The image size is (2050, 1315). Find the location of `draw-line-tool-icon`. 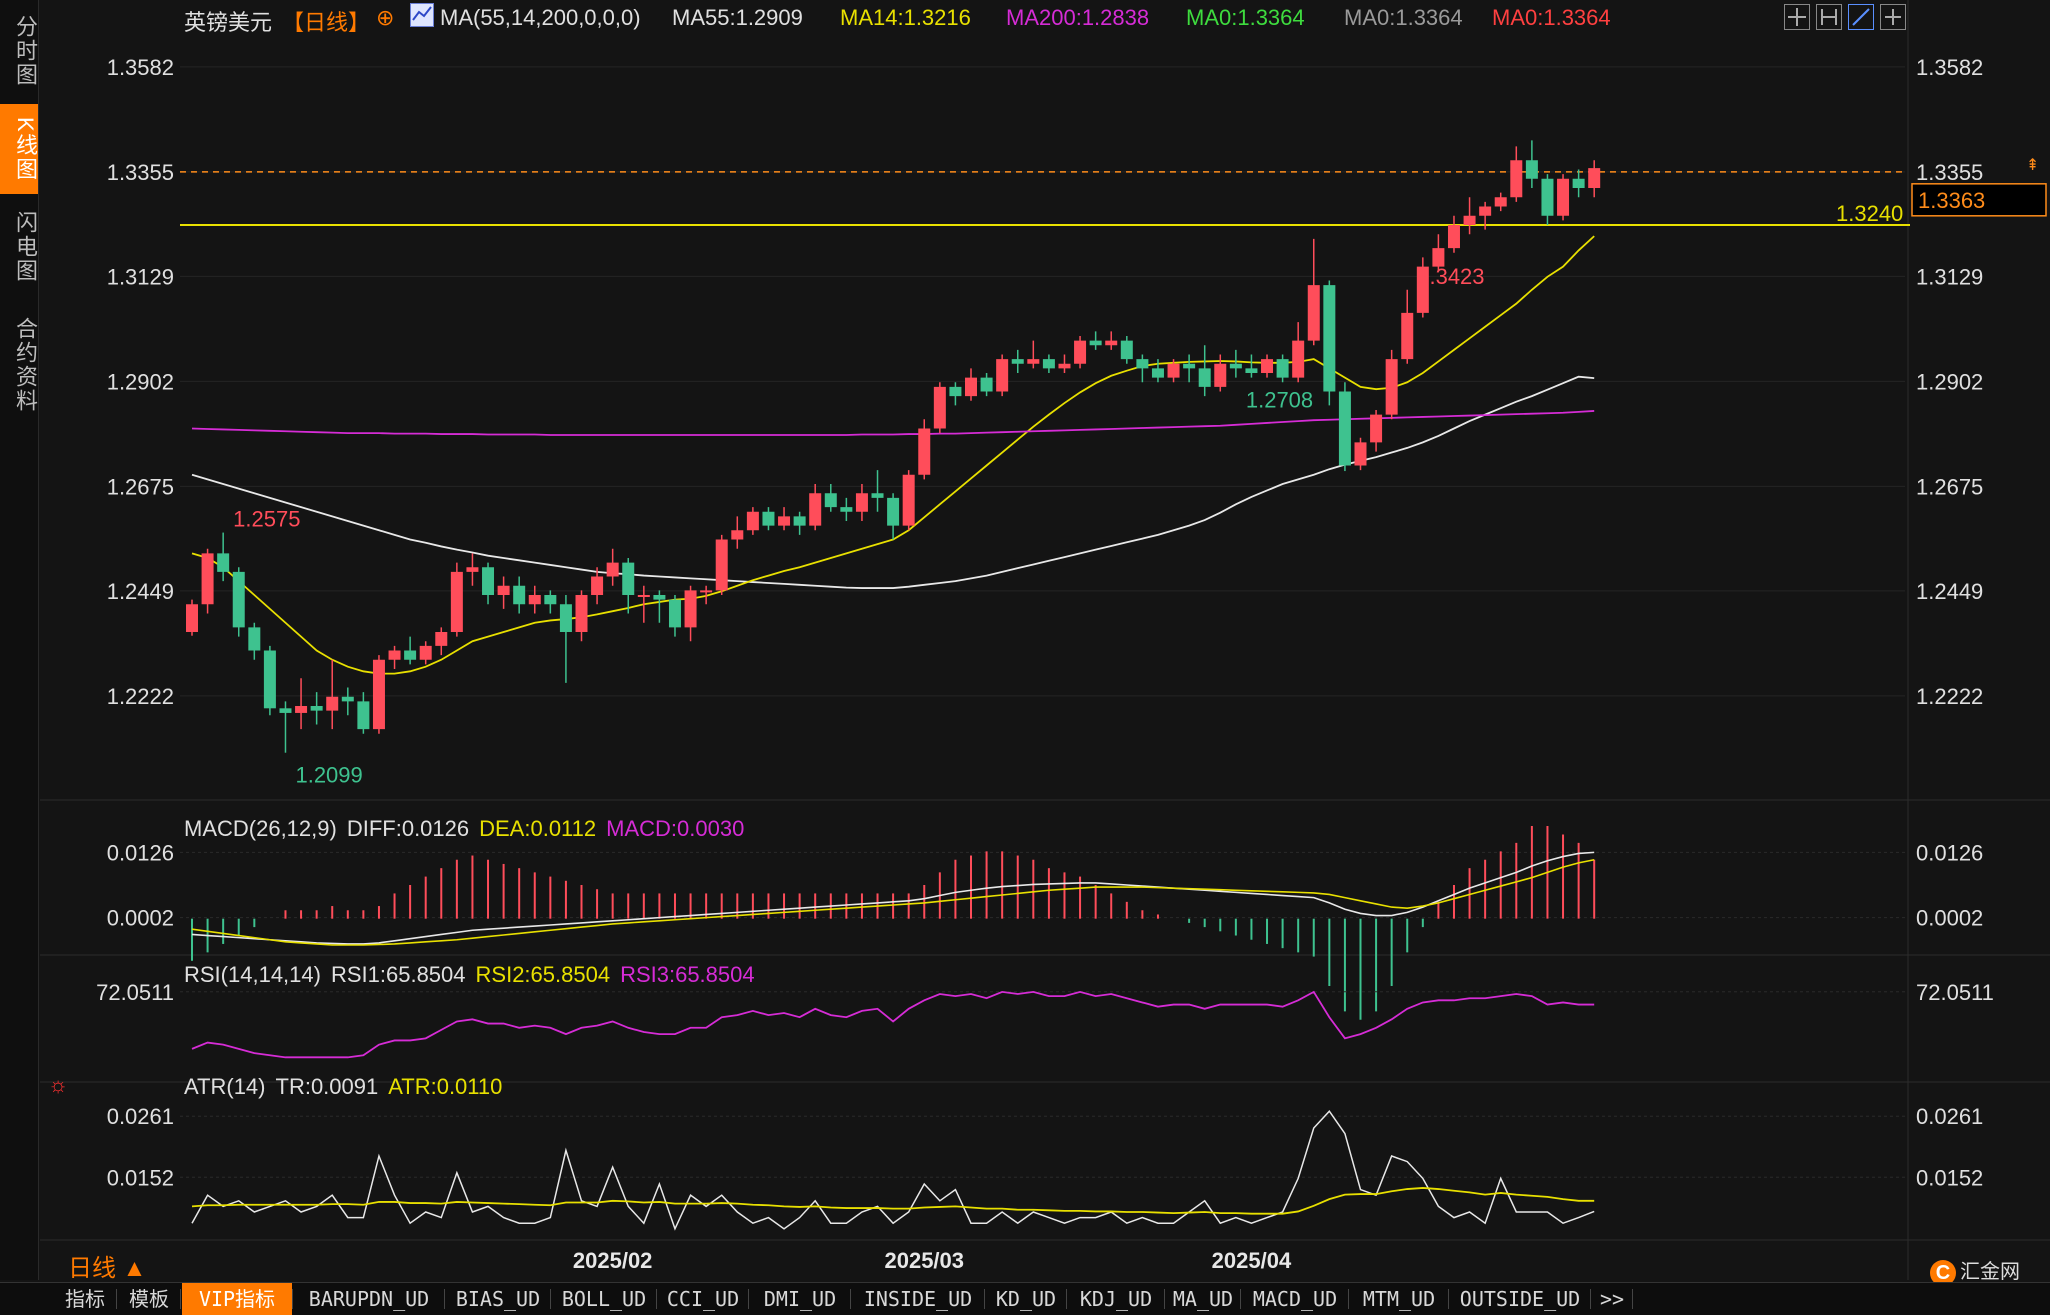

draw-line-tool-icon is located at coordinates (1861, 17).